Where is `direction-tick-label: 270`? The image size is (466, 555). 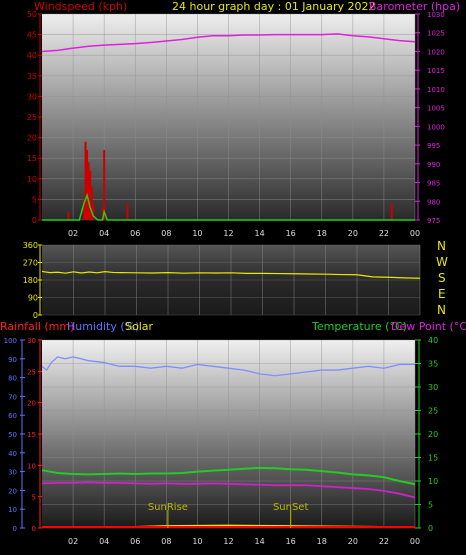
direction-tick-label: 270 is located at coordinates (30, 263).